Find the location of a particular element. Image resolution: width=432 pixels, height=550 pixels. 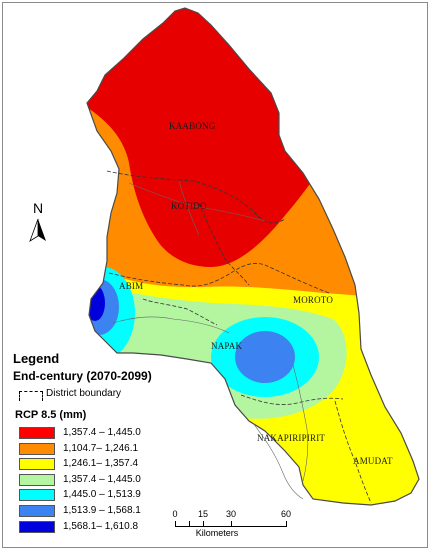

legend-class-row: 1,445.0 – 1,513.9 is located at coordinates (119, 495).